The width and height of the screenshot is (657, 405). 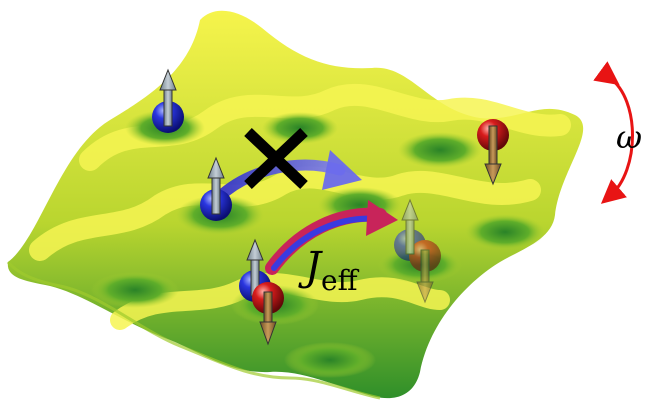 I want to click on effective-hop, so click(x=331, y=237).